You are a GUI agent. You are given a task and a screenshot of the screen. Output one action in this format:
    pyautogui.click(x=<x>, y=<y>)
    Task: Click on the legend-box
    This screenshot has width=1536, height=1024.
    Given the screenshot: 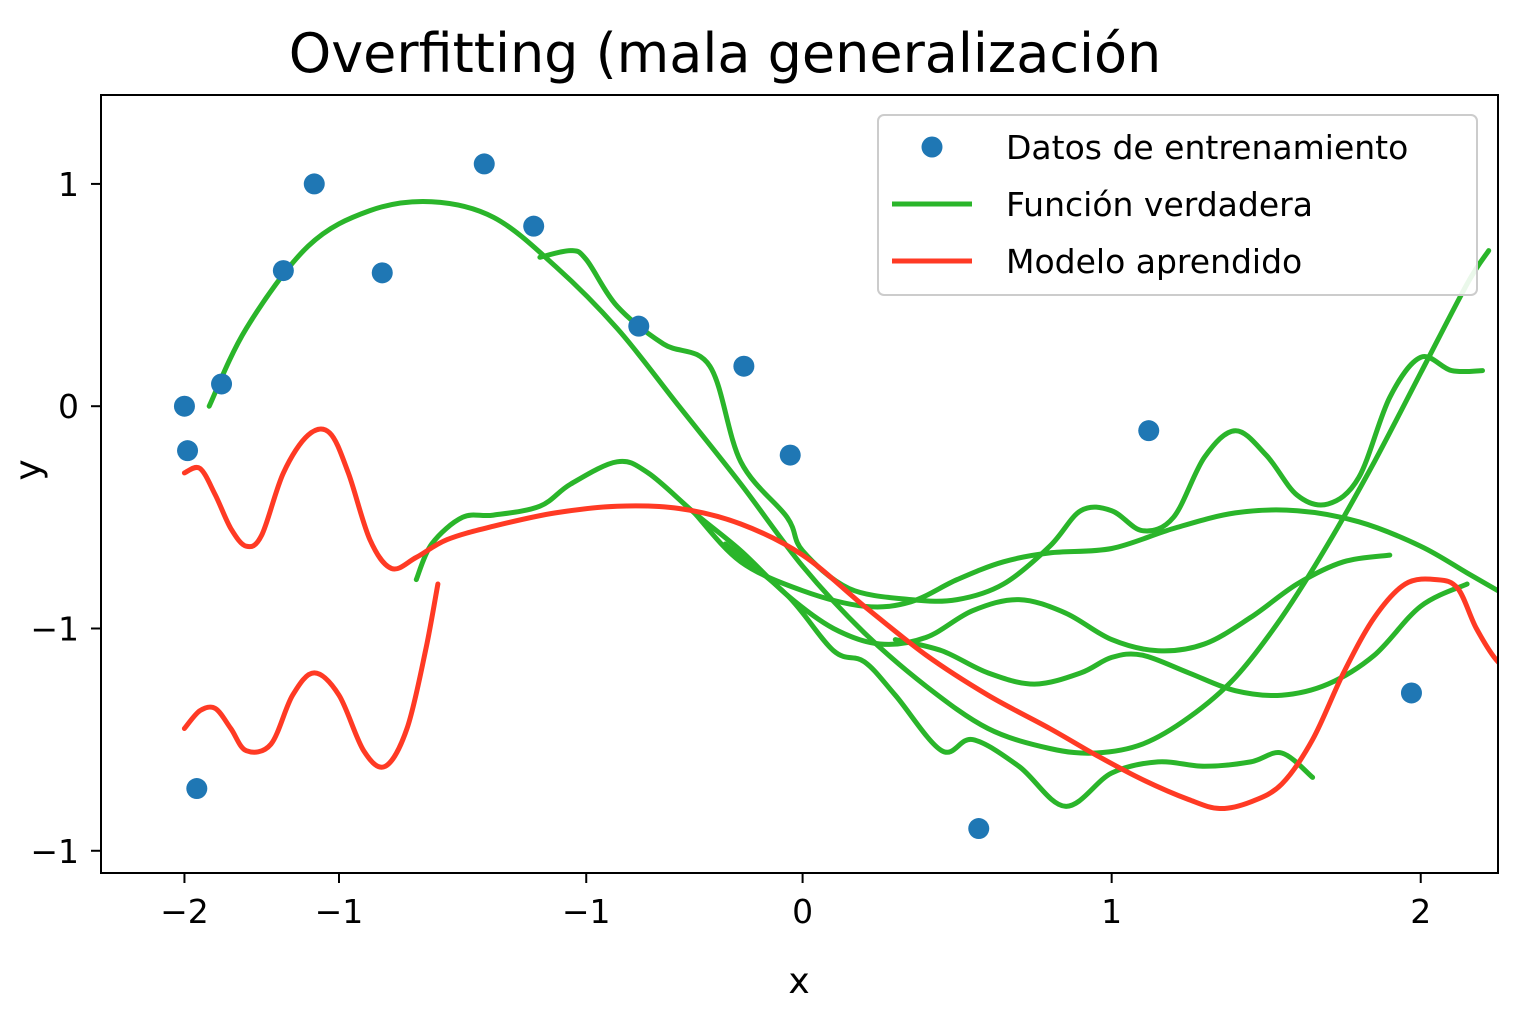 What is the action you would take?
    pyautogui.click(x=1177, y=205)
    